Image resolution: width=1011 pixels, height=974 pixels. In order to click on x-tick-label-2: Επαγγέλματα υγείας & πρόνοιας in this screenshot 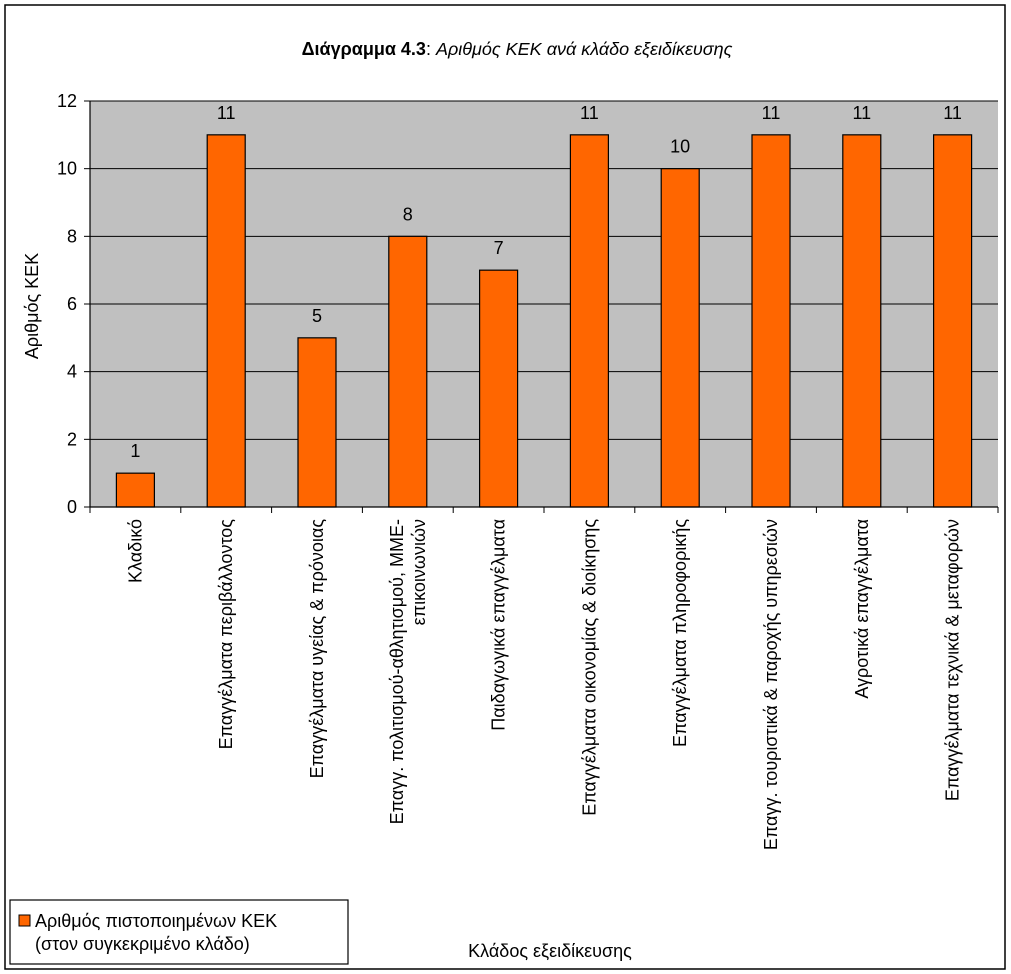, I will do `click(317, 649)`.